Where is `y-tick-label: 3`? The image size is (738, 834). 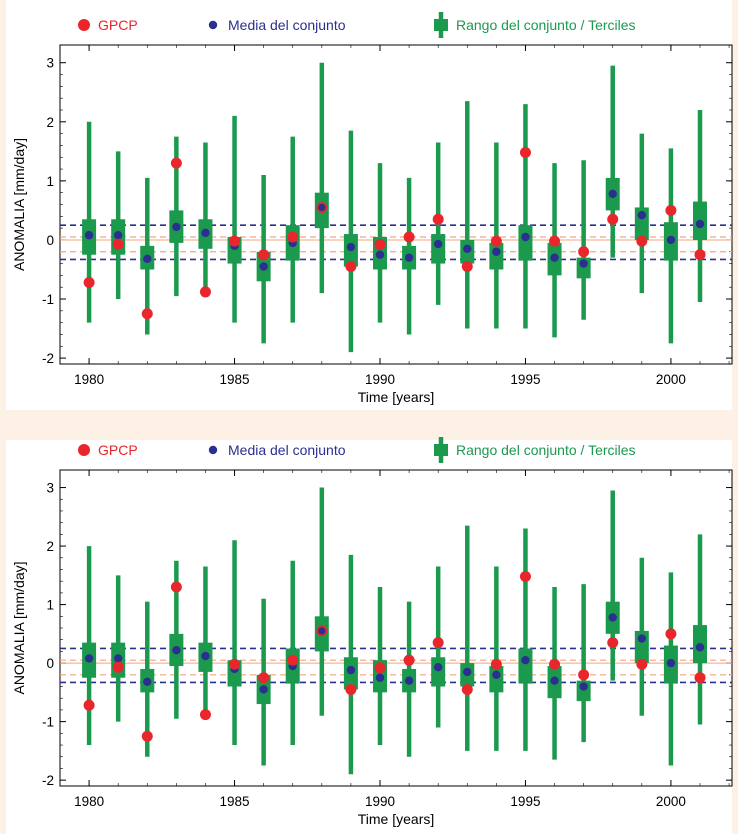 y-tick-label: 3 is located at coordinates (50, 488).